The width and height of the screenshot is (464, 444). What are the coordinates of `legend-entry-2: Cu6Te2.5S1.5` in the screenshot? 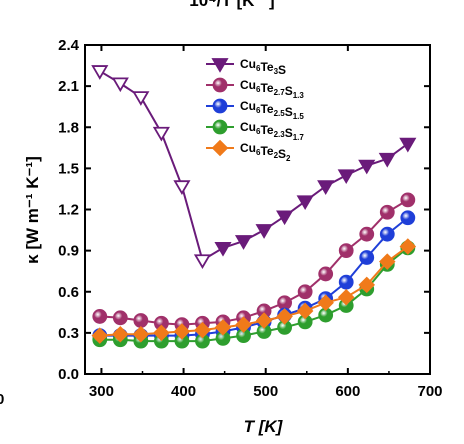 It's located at (255, 109).